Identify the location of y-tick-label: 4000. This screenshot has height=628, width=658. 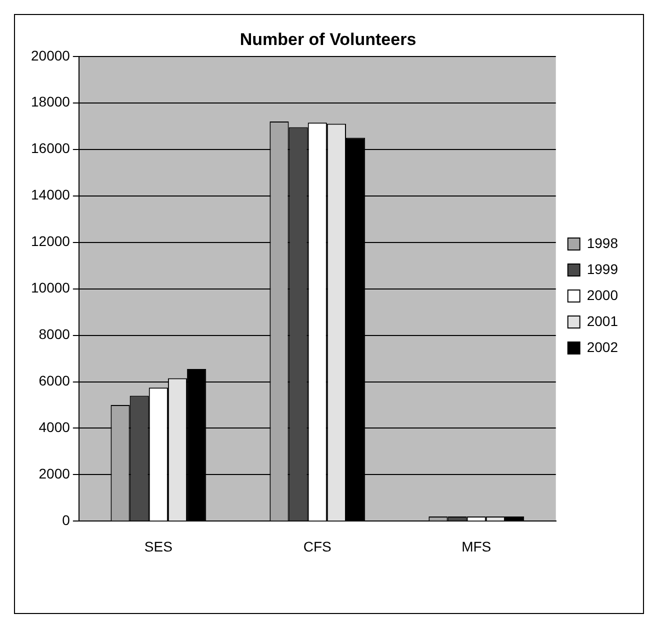
(54, 427).